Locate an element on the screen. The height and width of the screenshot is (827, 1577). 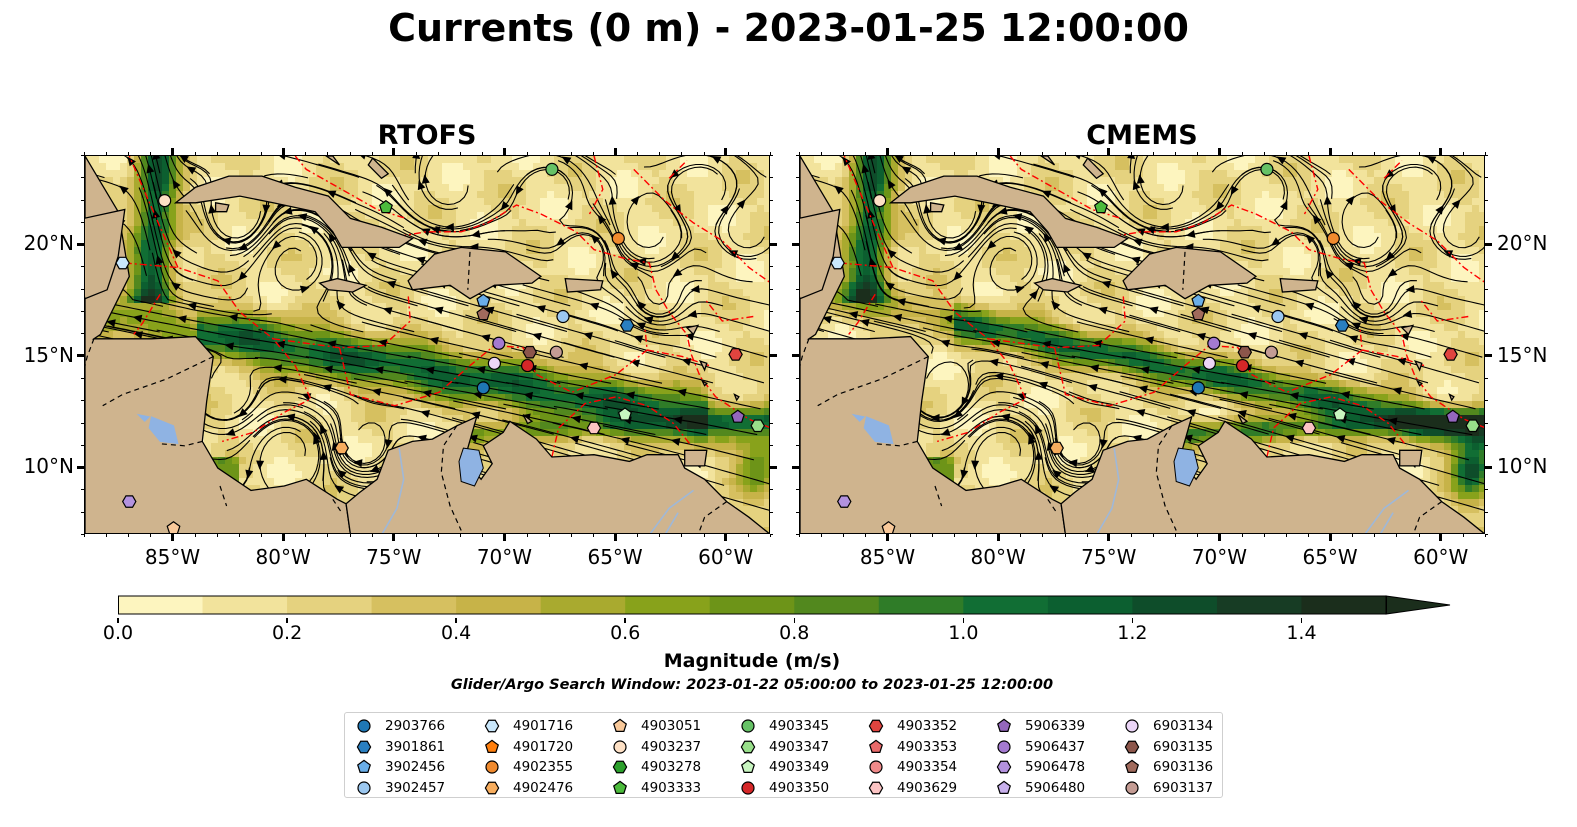
eez-boundaries is located at coordinates (446, 307).